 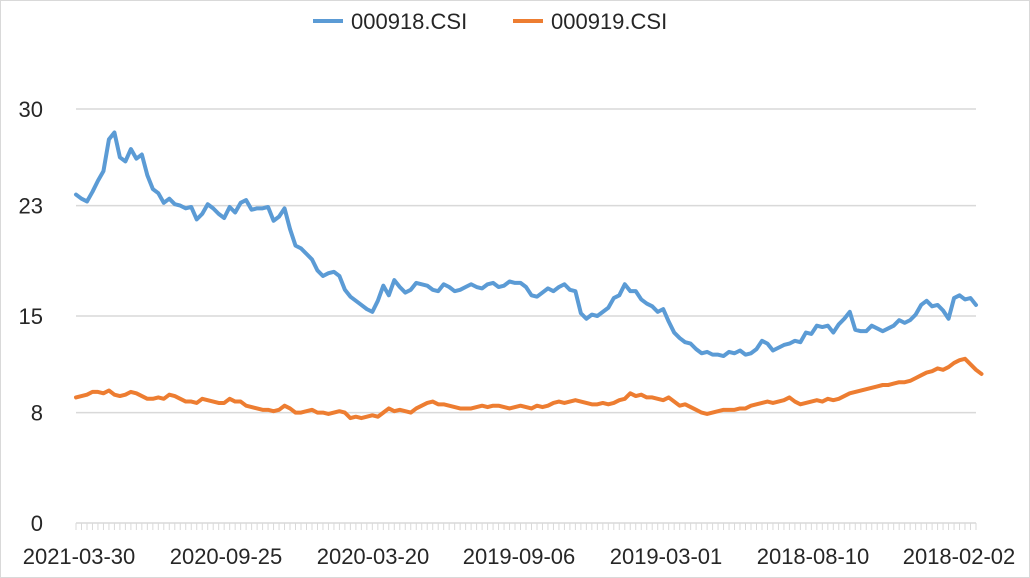 I want to click on x-tick-label: 2019-09-06, so click(x=519, y=556).